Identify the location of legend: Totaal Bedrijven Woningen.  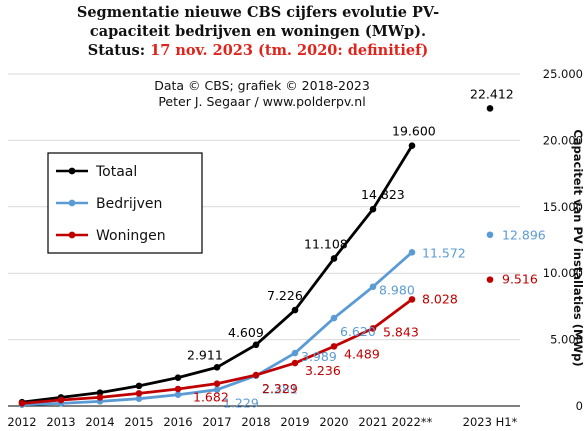
(125, 203).